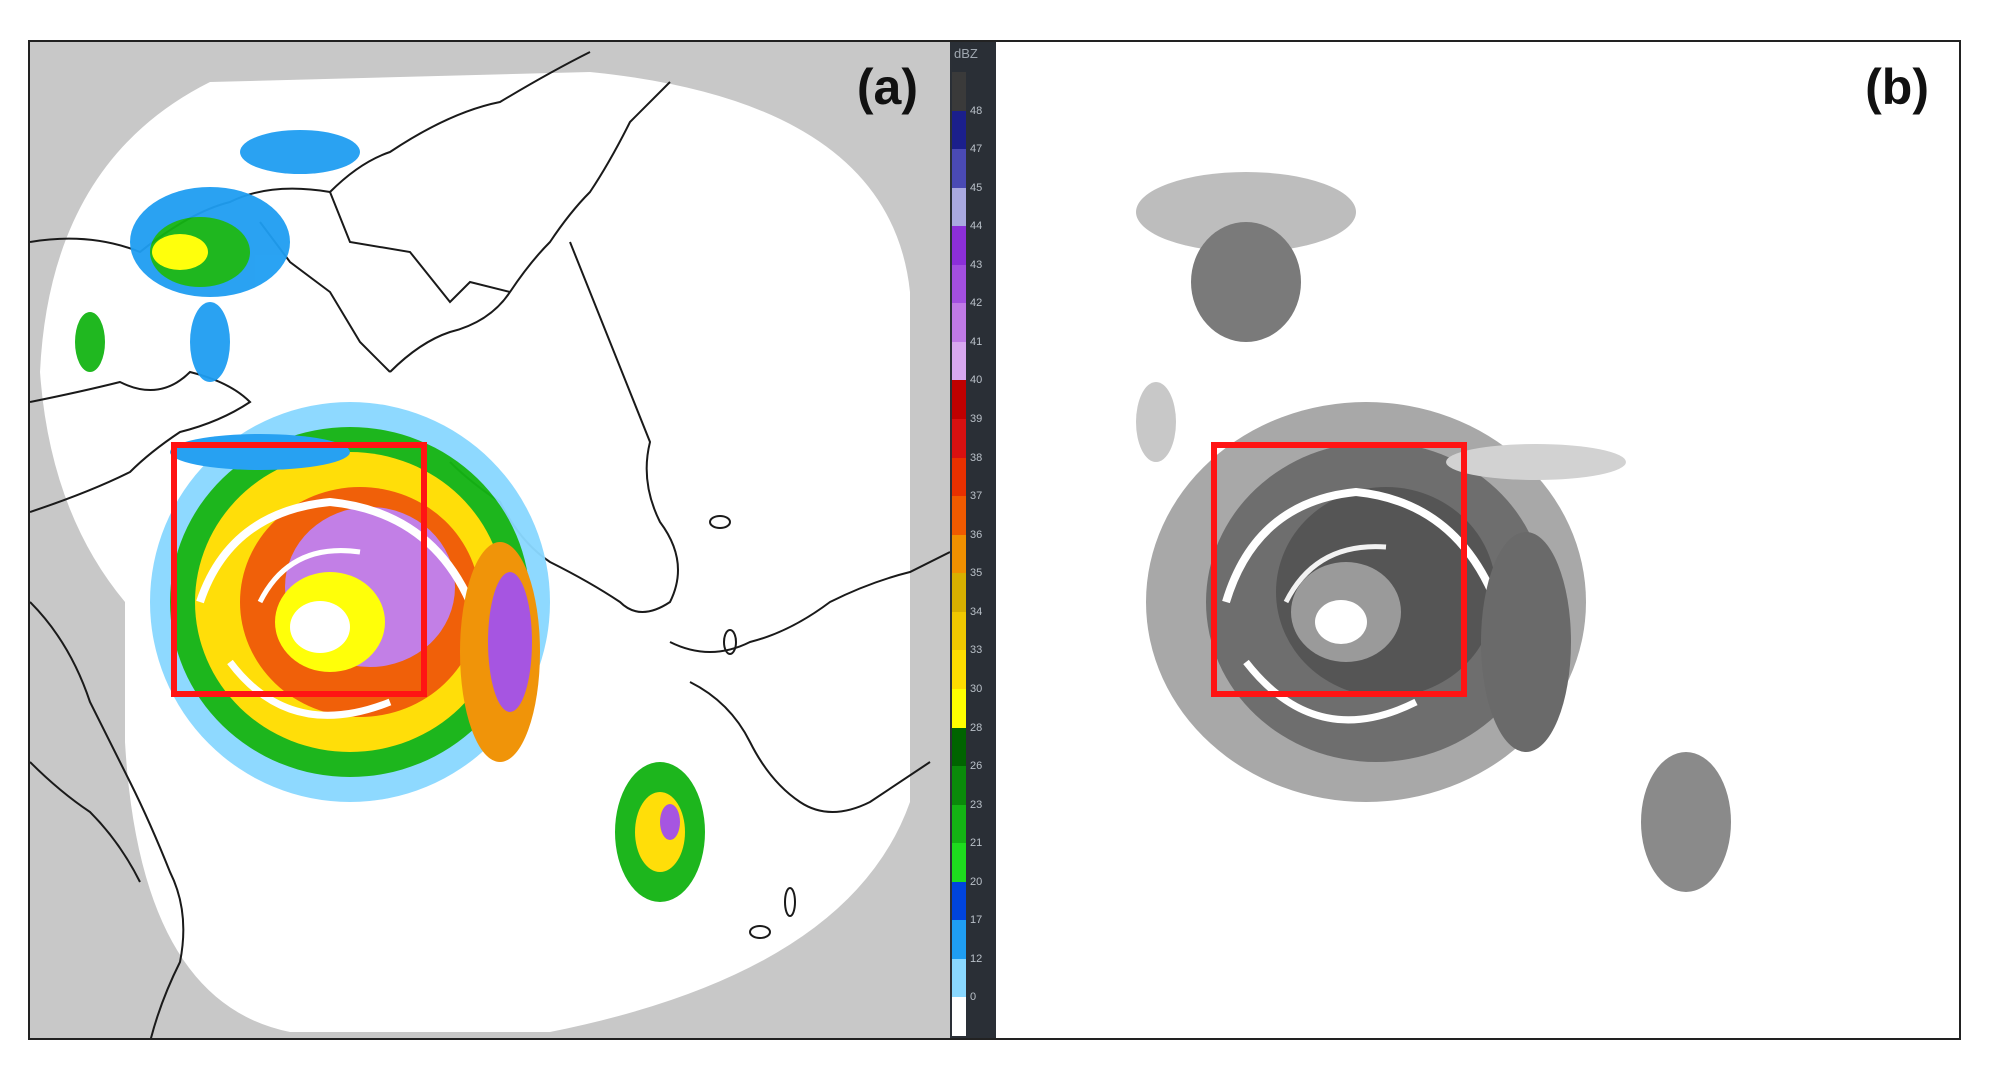 This screenshot has width=1991, height=1077. What do you see at coordinates (973, 997) in the screenshot?
I see `colorbar-tick-label: 0` at bounding box center [973, 997].